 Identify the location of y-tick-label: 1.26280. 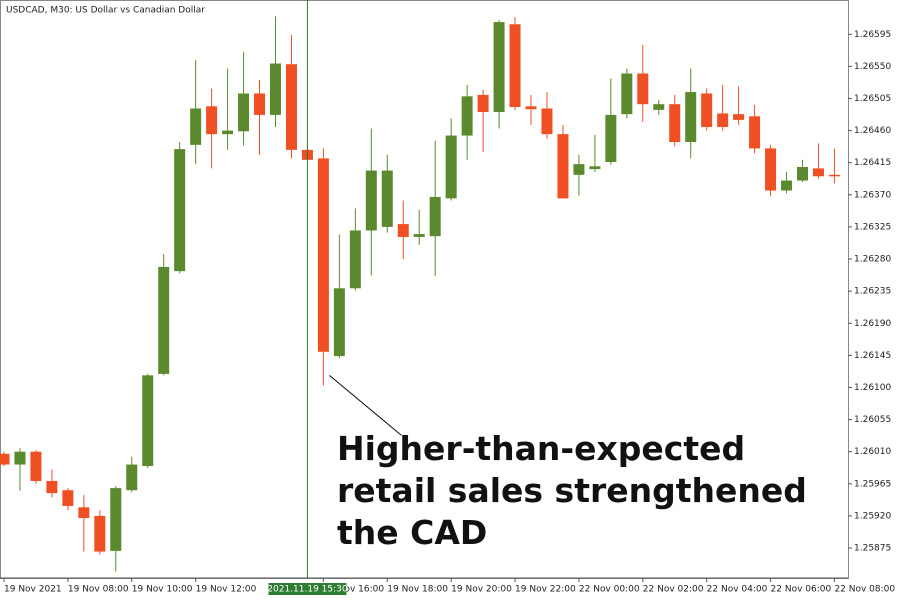
(872, 260).